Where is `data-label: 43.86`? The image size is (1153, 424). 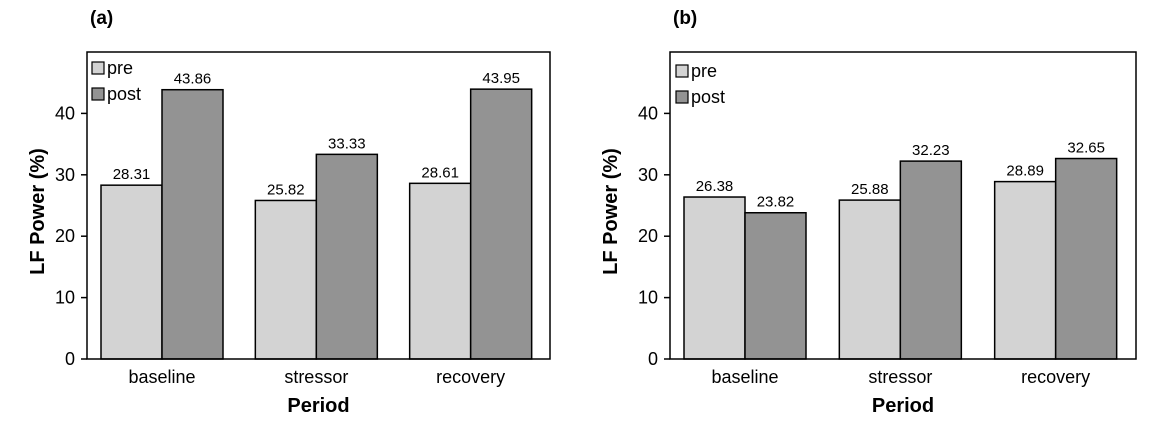
data-label: 43.86 is located at coordinates (193, 79).